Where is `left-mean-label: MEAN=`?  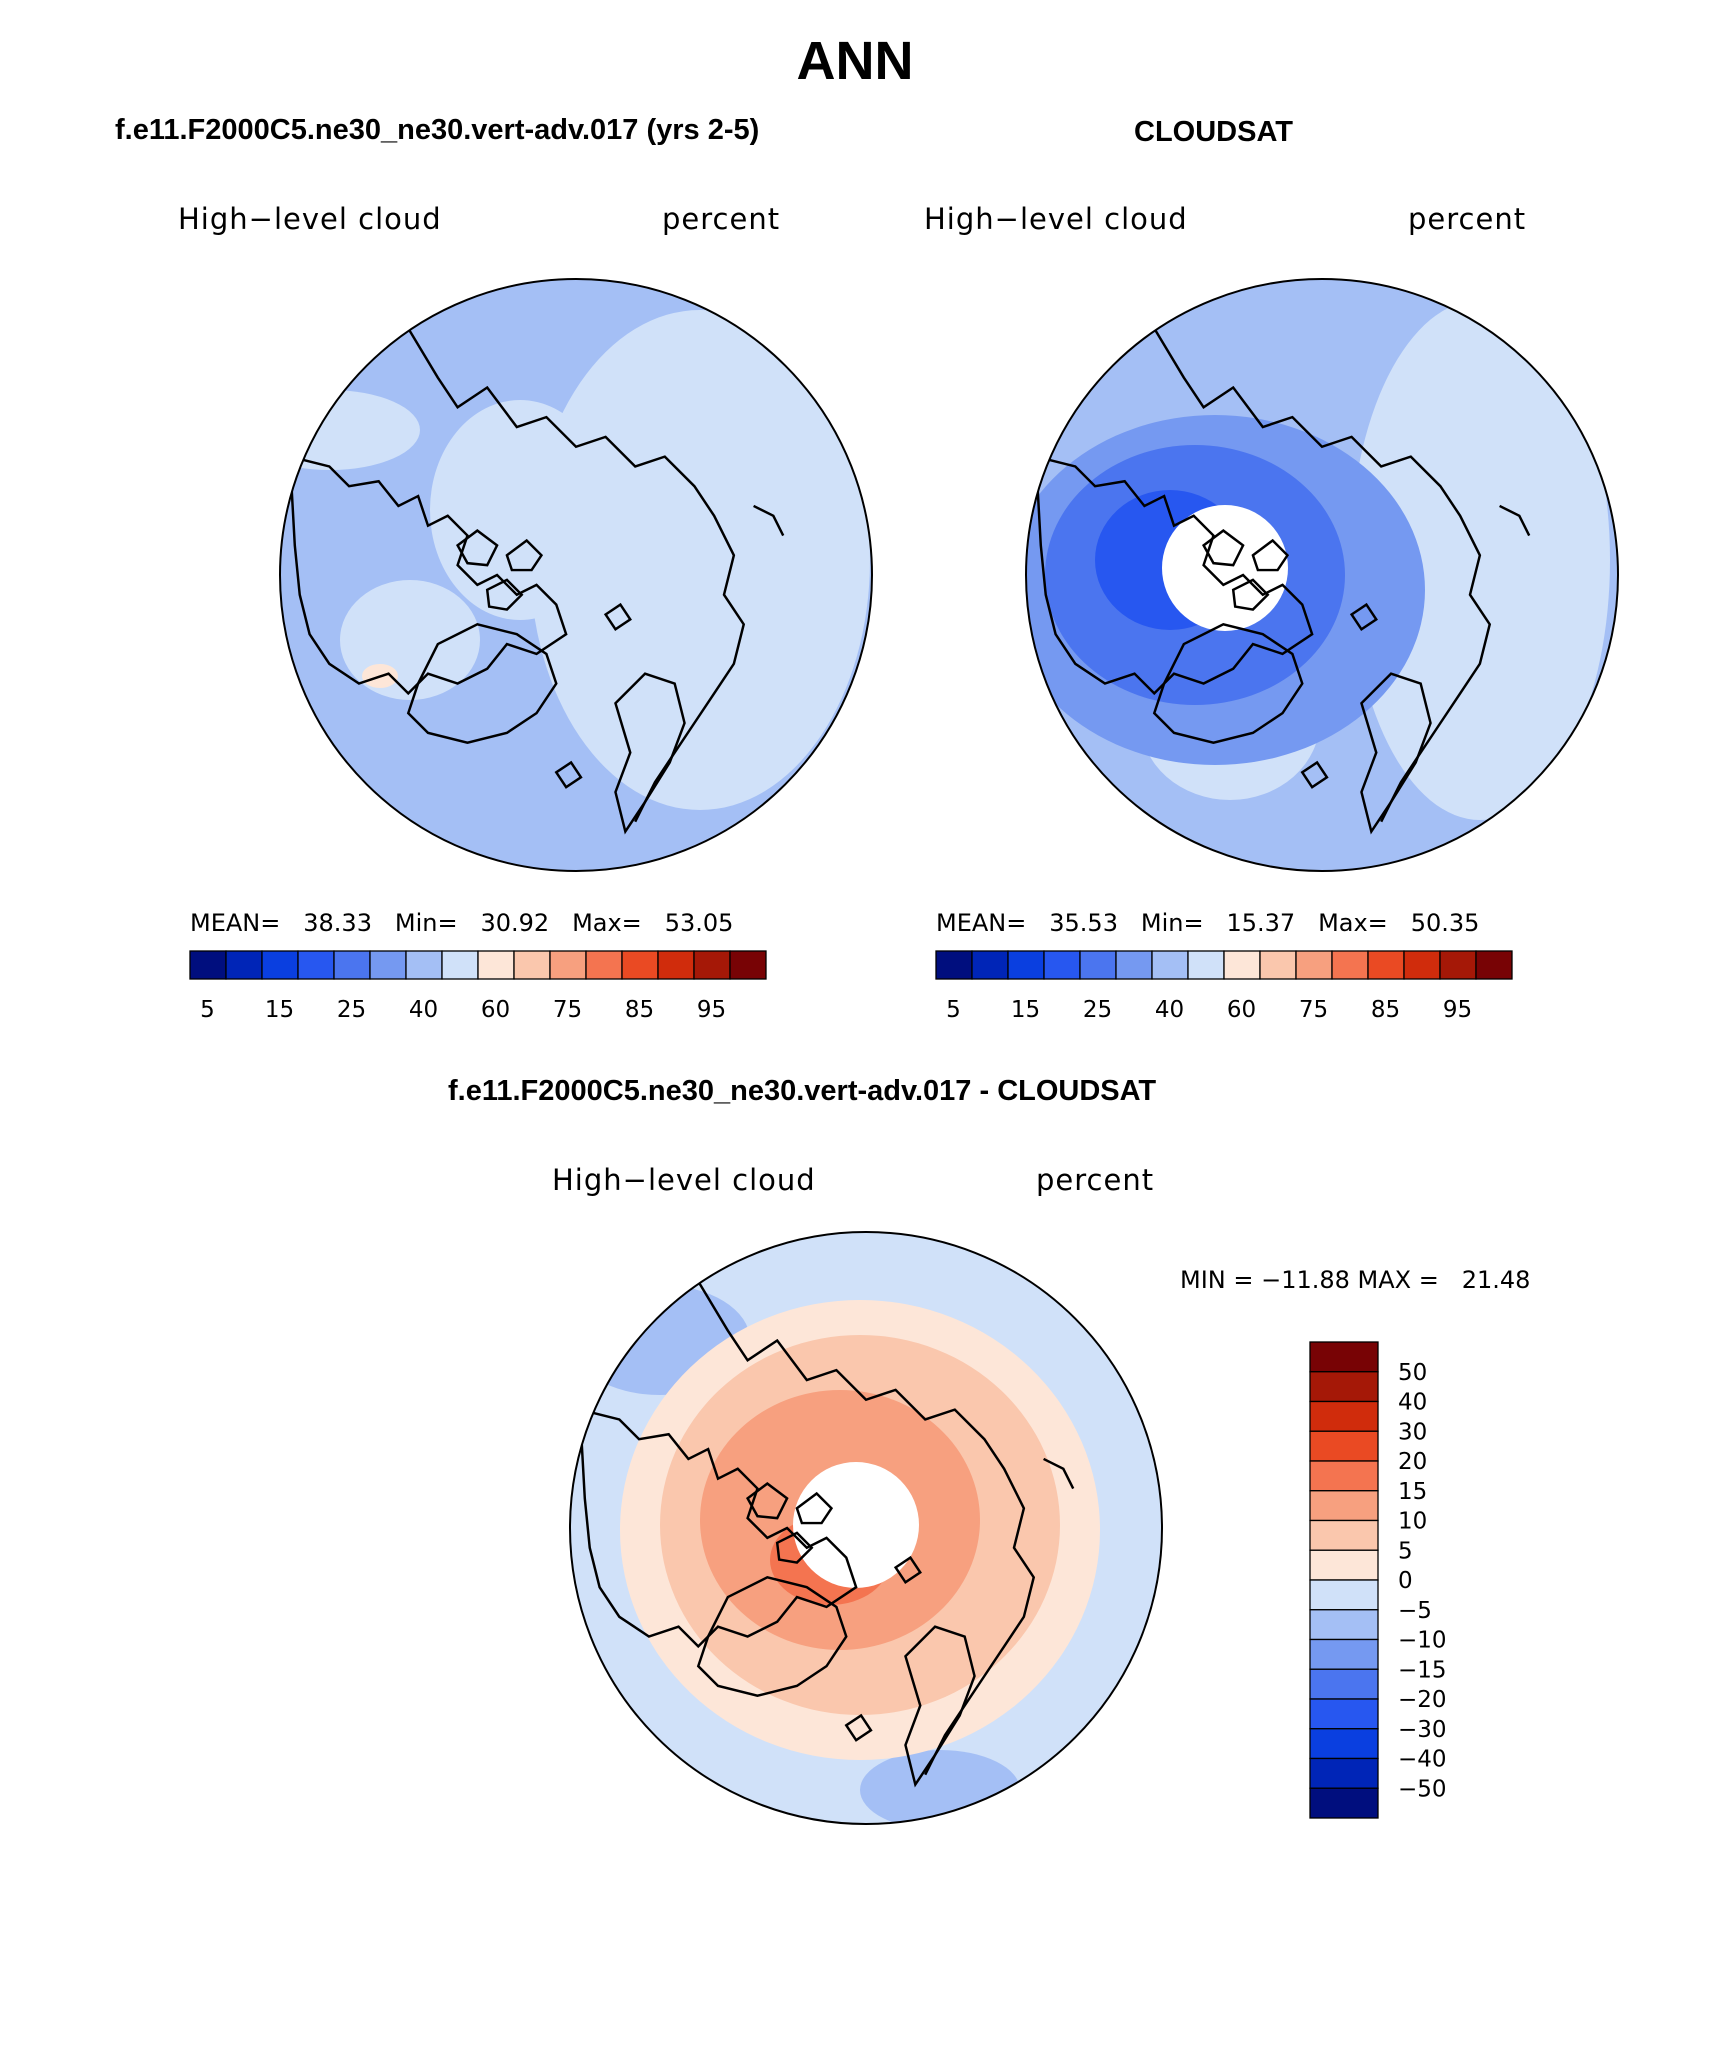 left-mean-label: MEAN= is located at coordinates (235, 923).